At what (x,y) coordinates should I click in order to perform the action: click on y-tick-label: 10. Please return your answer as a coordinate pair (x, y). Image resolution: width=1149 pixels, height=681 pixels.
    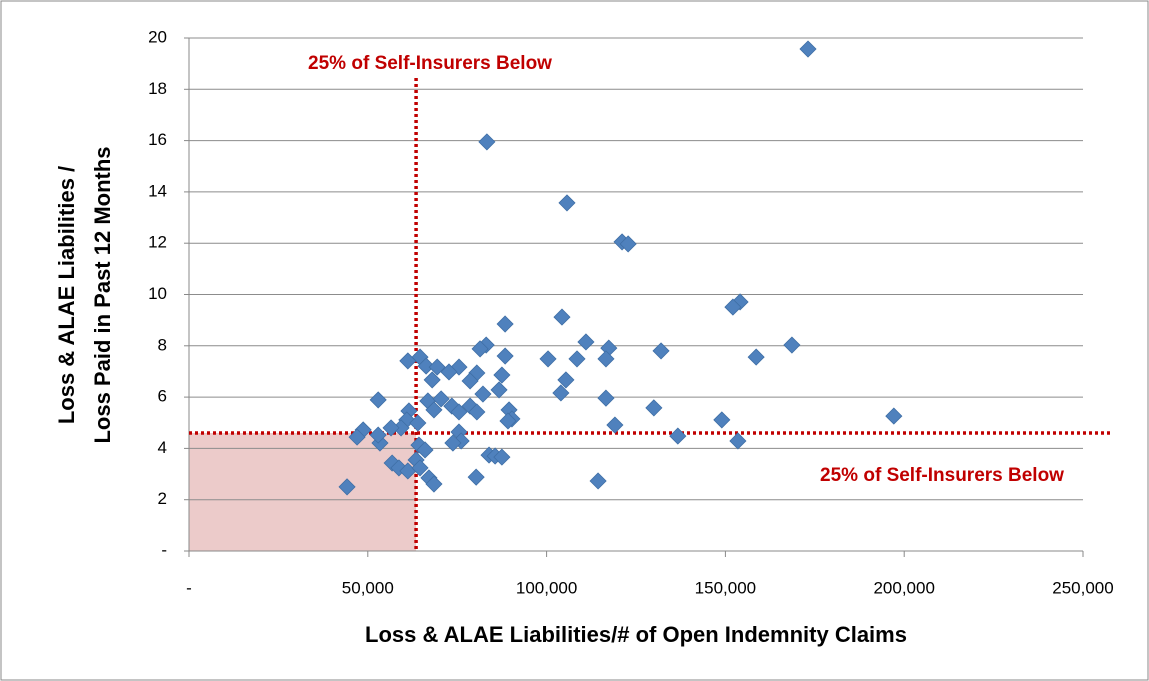
    Looking at the image, I should click on (157, 293).